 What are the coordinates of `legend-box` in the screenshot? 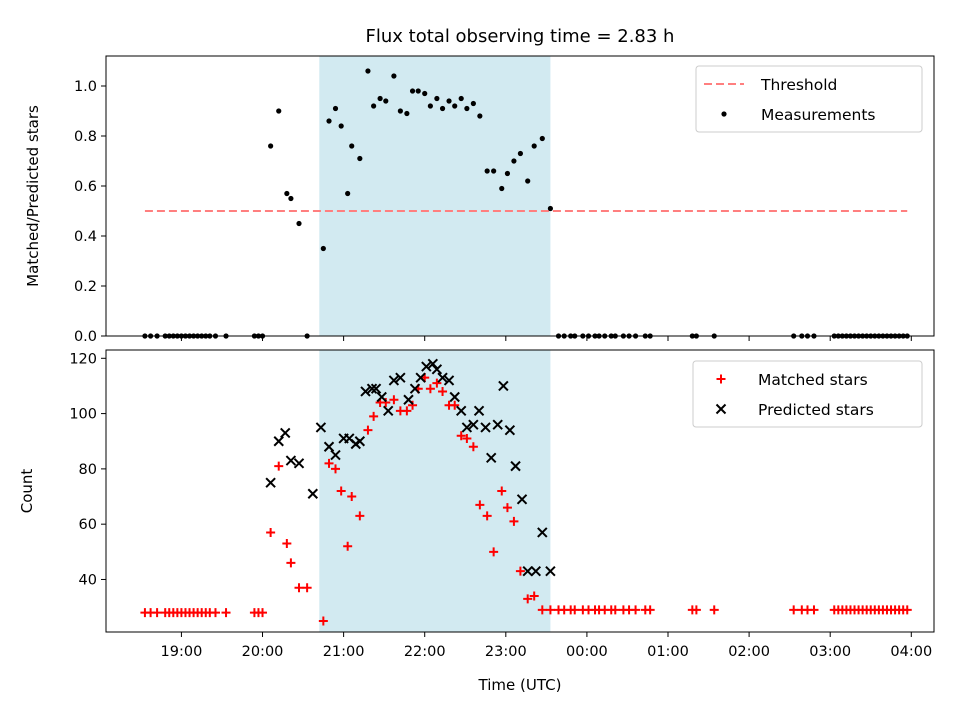 It's located at (809, 99).